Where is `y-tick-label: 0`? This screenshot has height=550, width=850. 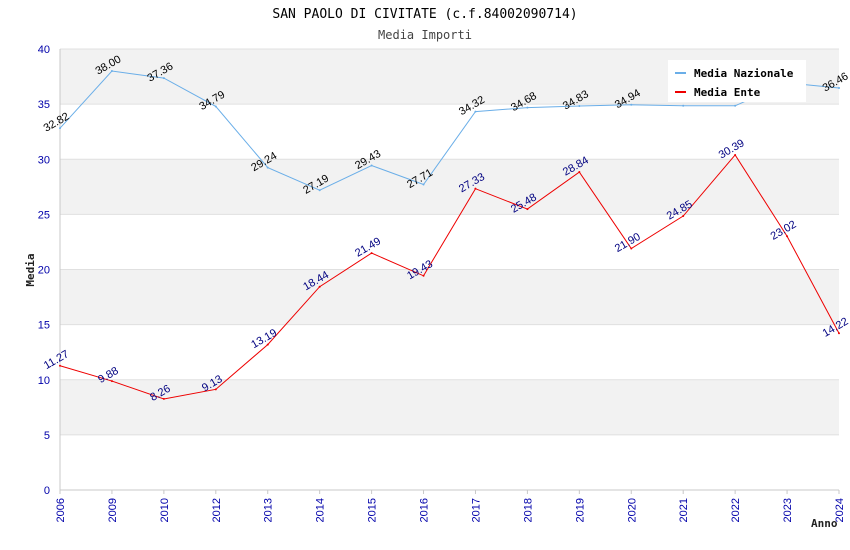
y-tick-label: 0 is located at coordinates (47, 491).